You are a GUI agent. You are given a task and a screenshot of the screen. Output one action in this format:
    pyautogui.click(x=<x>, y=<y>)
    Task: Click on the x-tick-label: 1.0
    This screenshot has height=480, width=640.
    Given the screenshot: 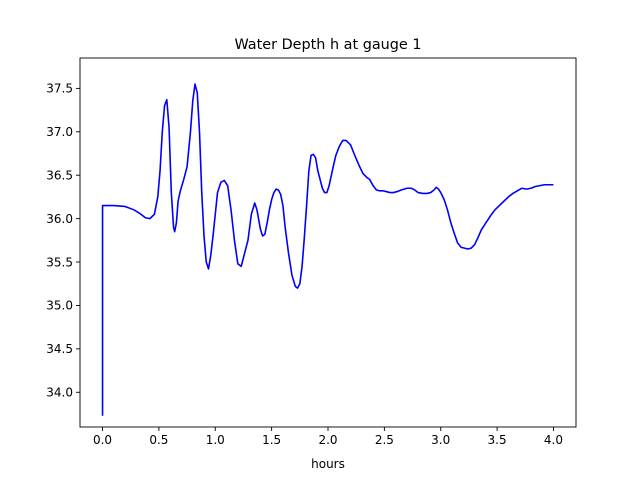 What is the action you would take?
    pyautogui.click(x=215, y=440)
    